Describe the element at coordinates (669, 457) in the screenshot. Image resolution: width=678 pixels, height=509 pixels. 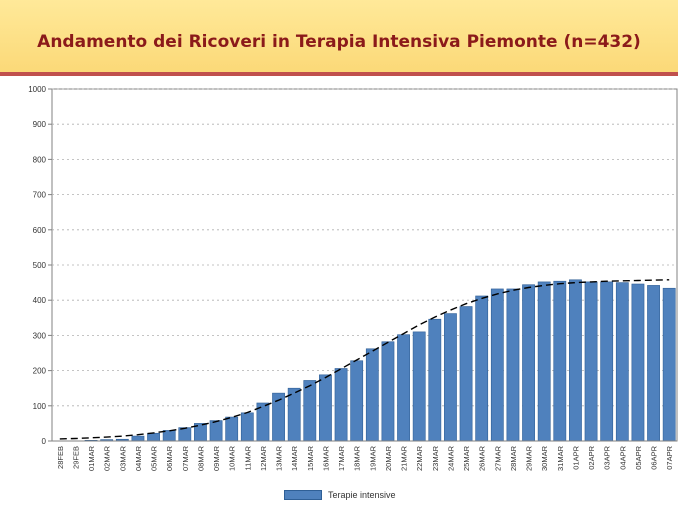
I see `x-tick-label: 07APR` at that location.